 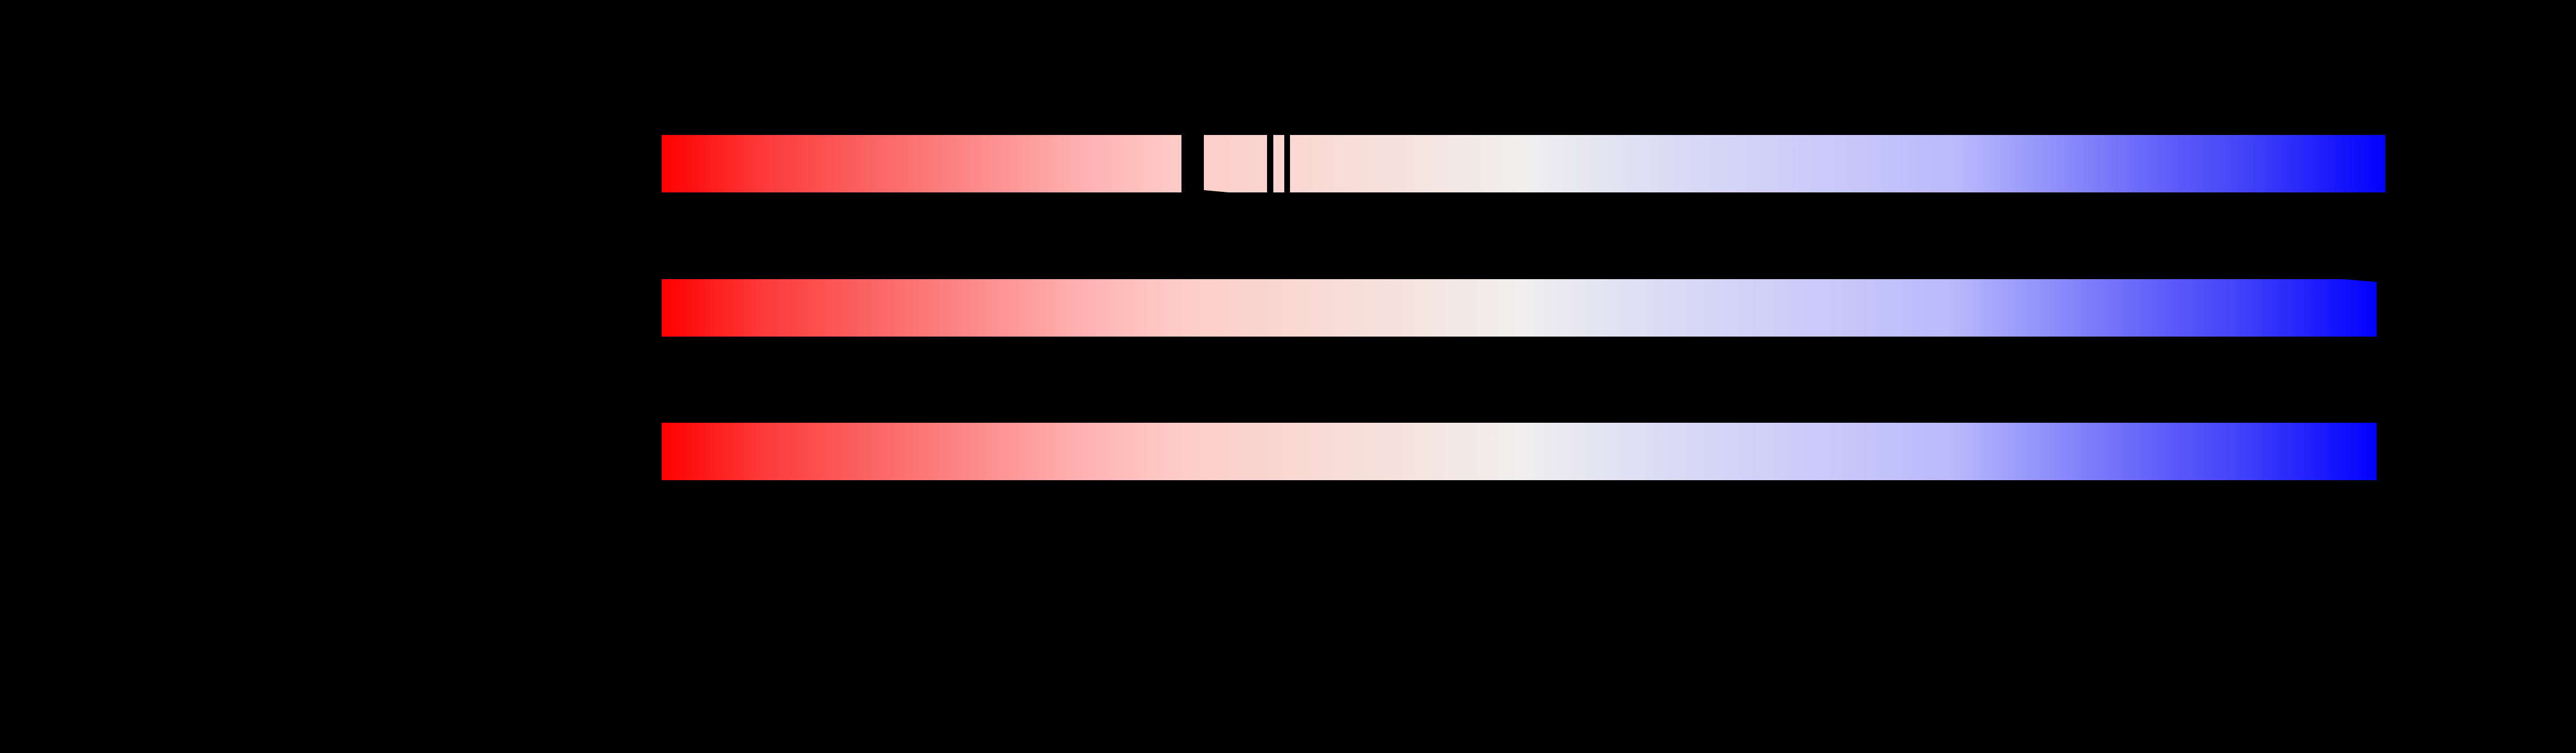 I want to click on bar2-topright-notch, so click(x=2360, y=280).